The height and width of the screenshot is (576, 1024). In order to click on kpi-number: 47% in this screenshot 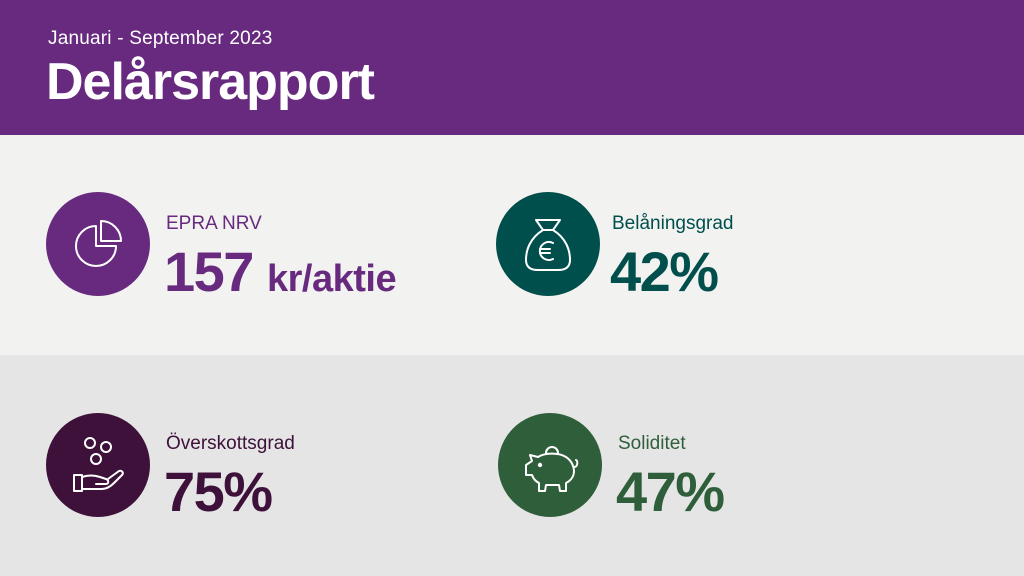, I will do `click(670, 491)`.